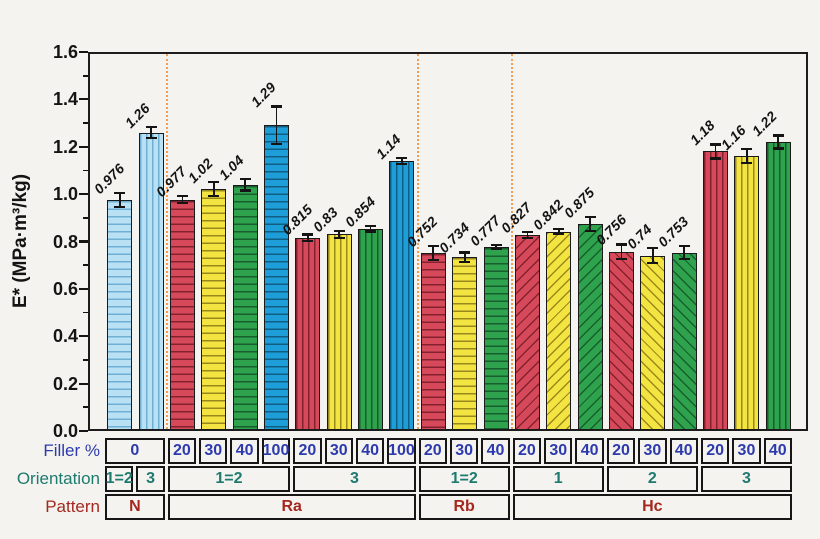  What do you see at coordinates (464, 479) in the screenshot?
I see `table-cell-orientation: 1=2` at bounding box center [464, 479].